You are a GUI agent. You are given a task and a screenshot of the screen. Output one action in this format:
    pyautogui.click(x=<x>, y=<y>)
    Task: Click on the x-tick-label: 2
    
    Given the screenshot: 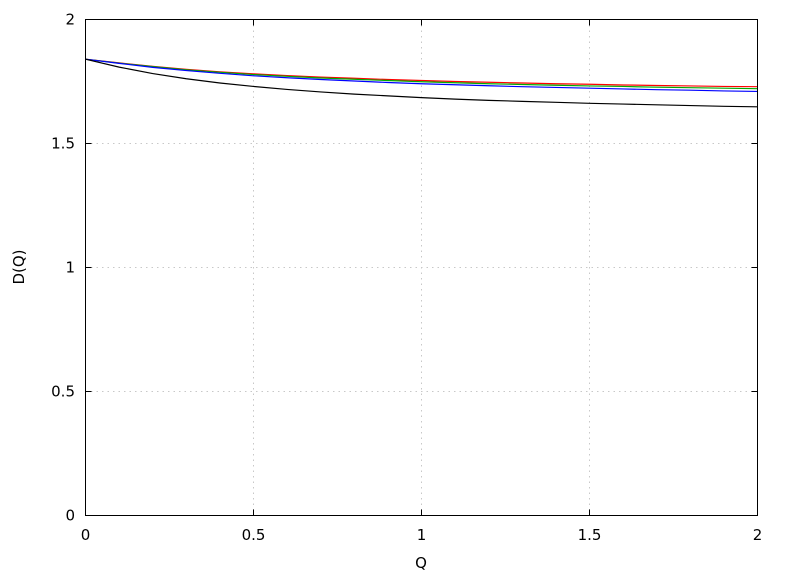 What is the action you would take?
    pyautogui.click(x=758, y=535)
    